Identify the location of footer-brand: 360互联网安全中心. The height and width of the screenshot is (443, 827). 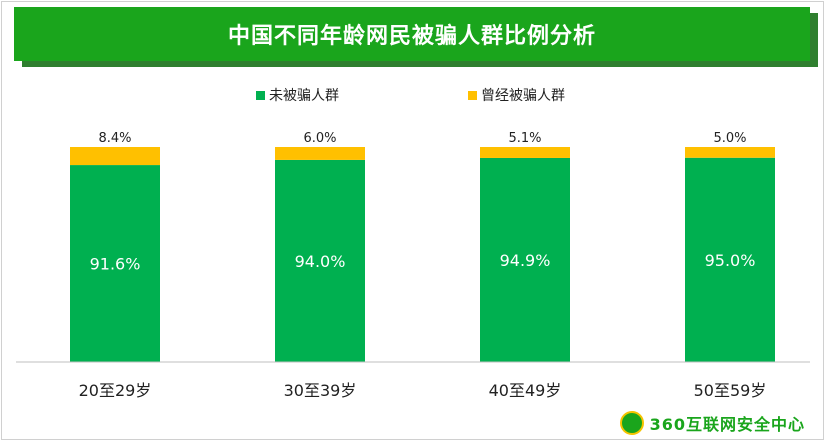
(712, 423).